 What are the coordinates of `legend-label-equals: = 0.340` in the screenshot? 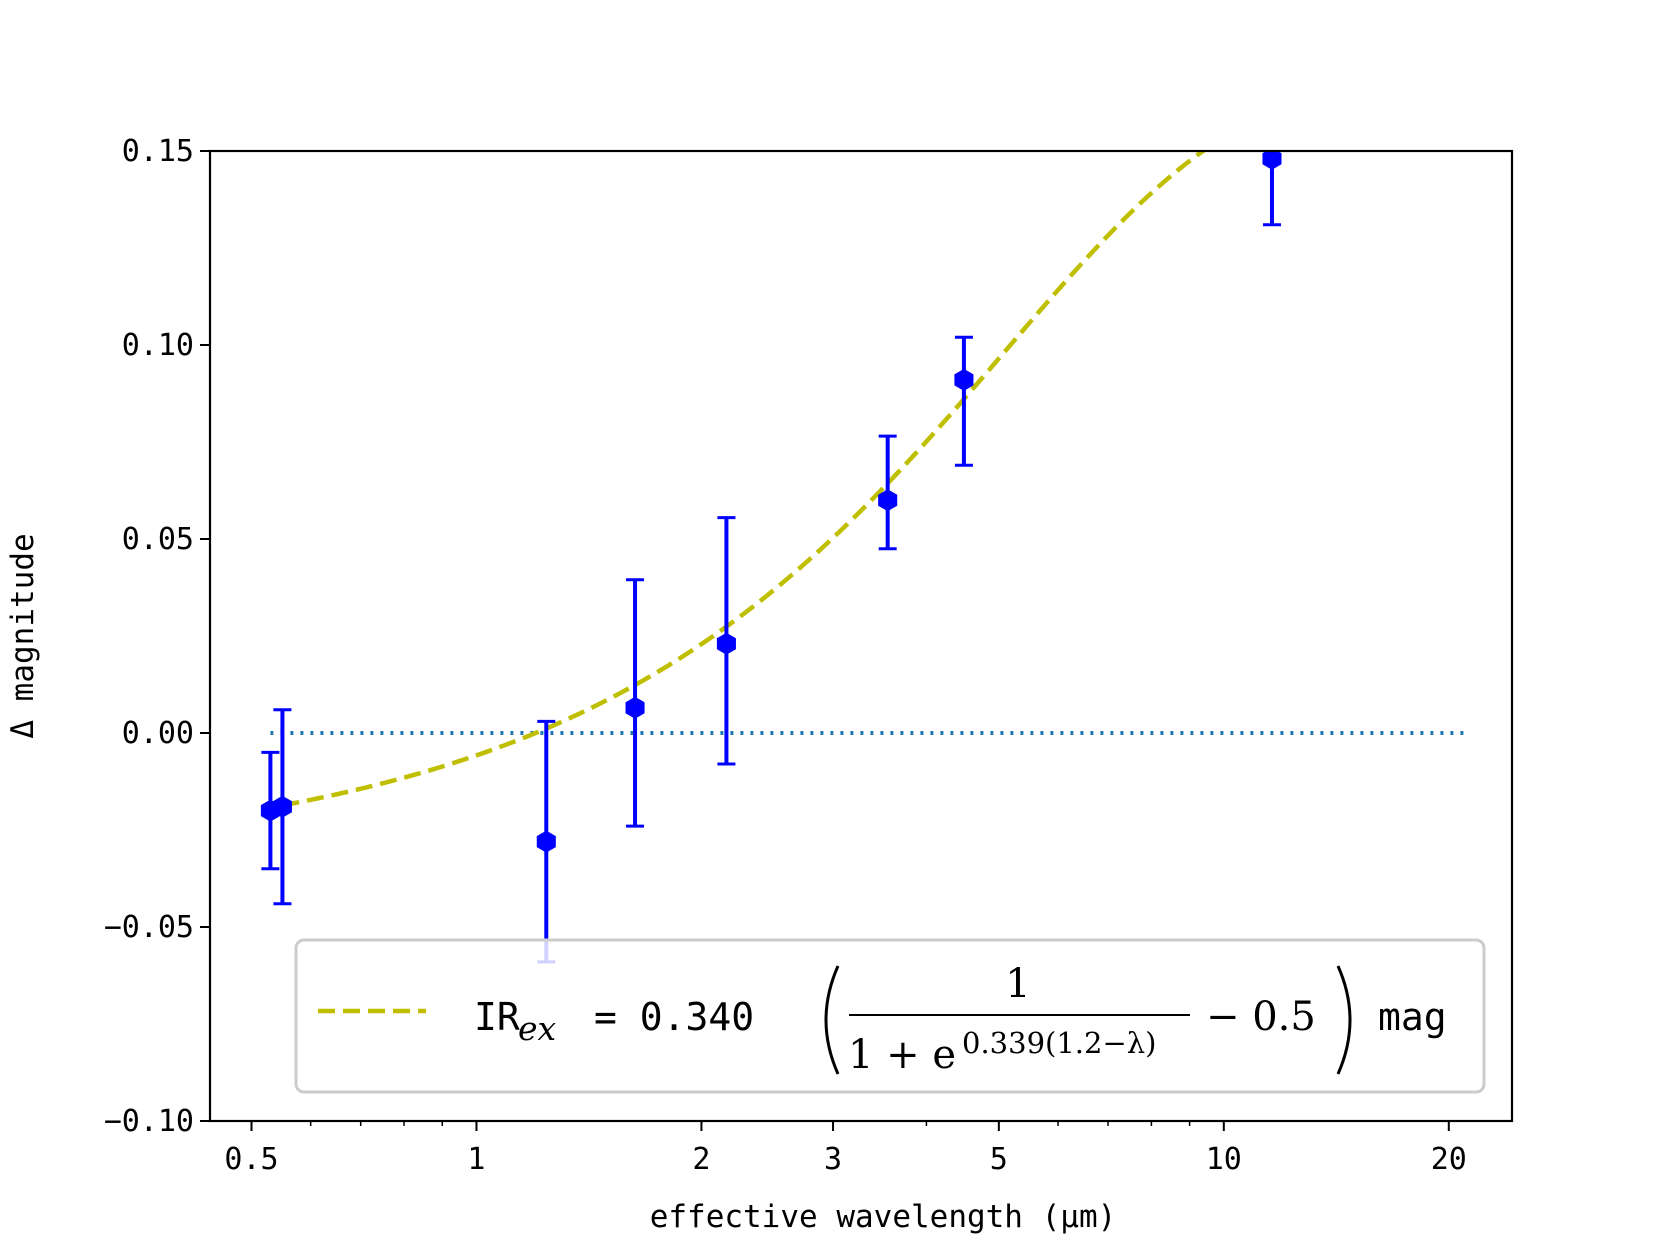 It's located at (674, 1017).